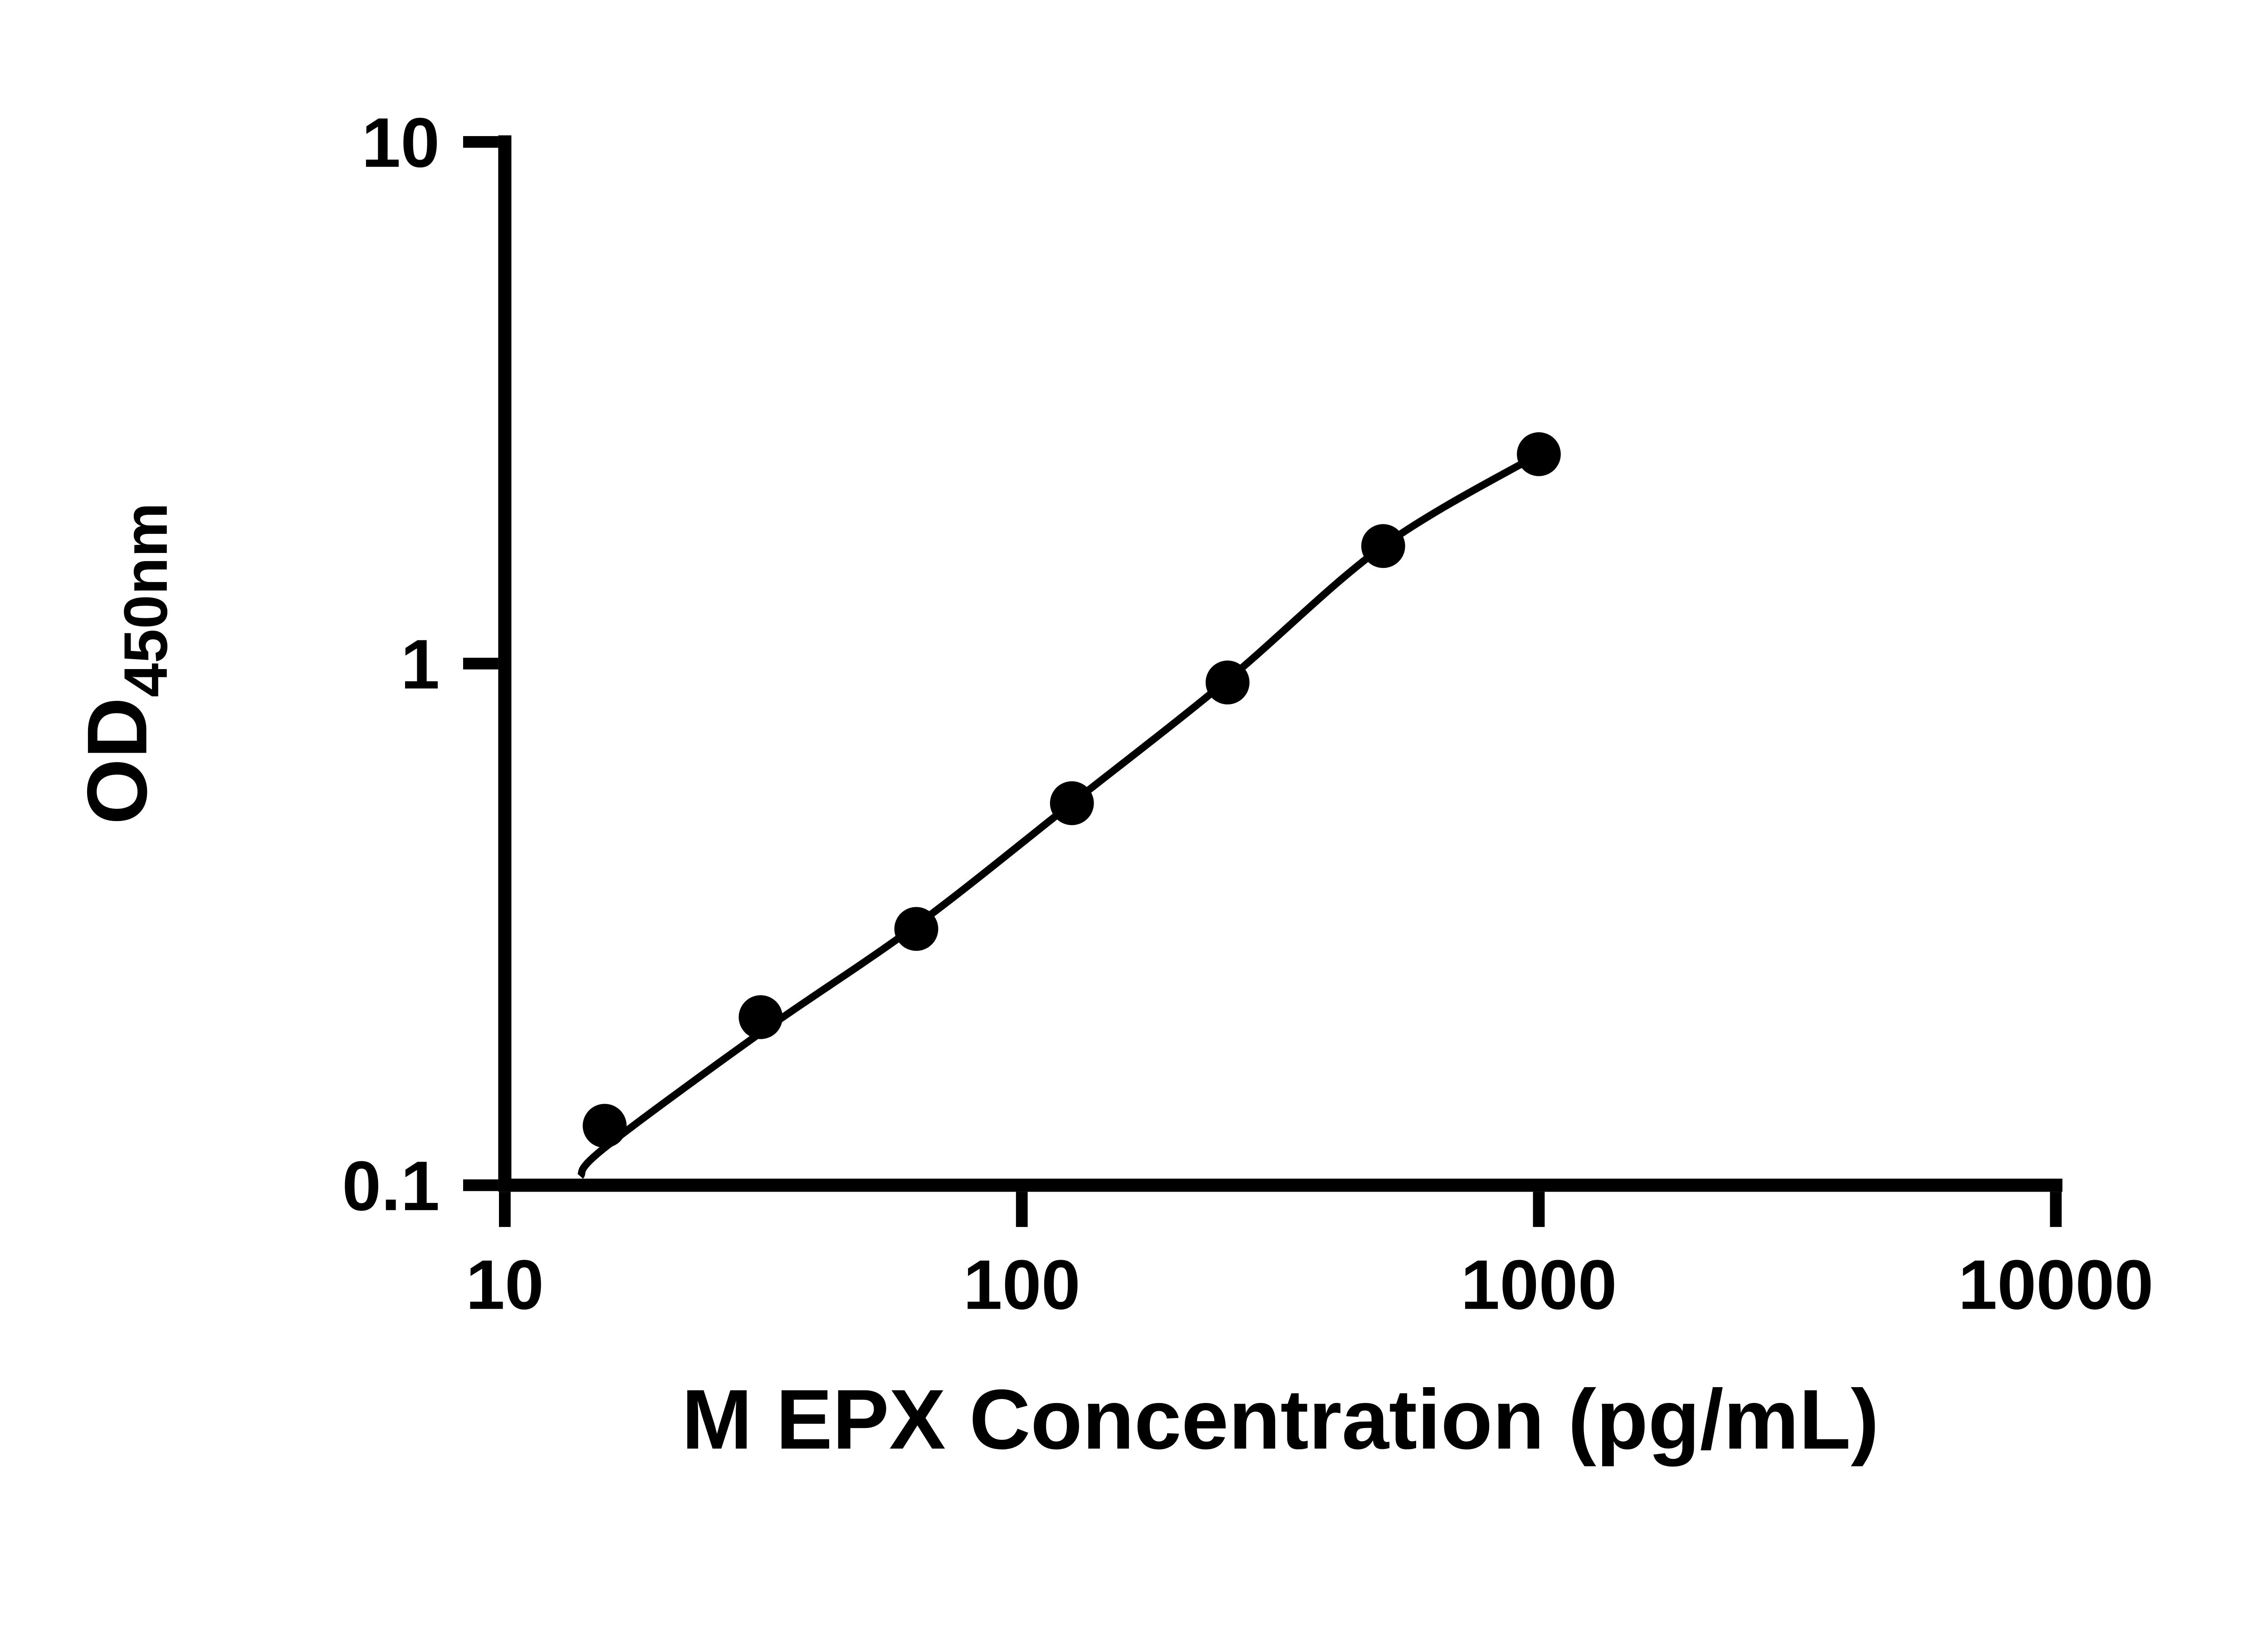 The height and width of the screenshot is (1633, 2268). Describe the element at coordinates (505, 1284) in the screenshot. I see `x-tick-label: 10` at that location.